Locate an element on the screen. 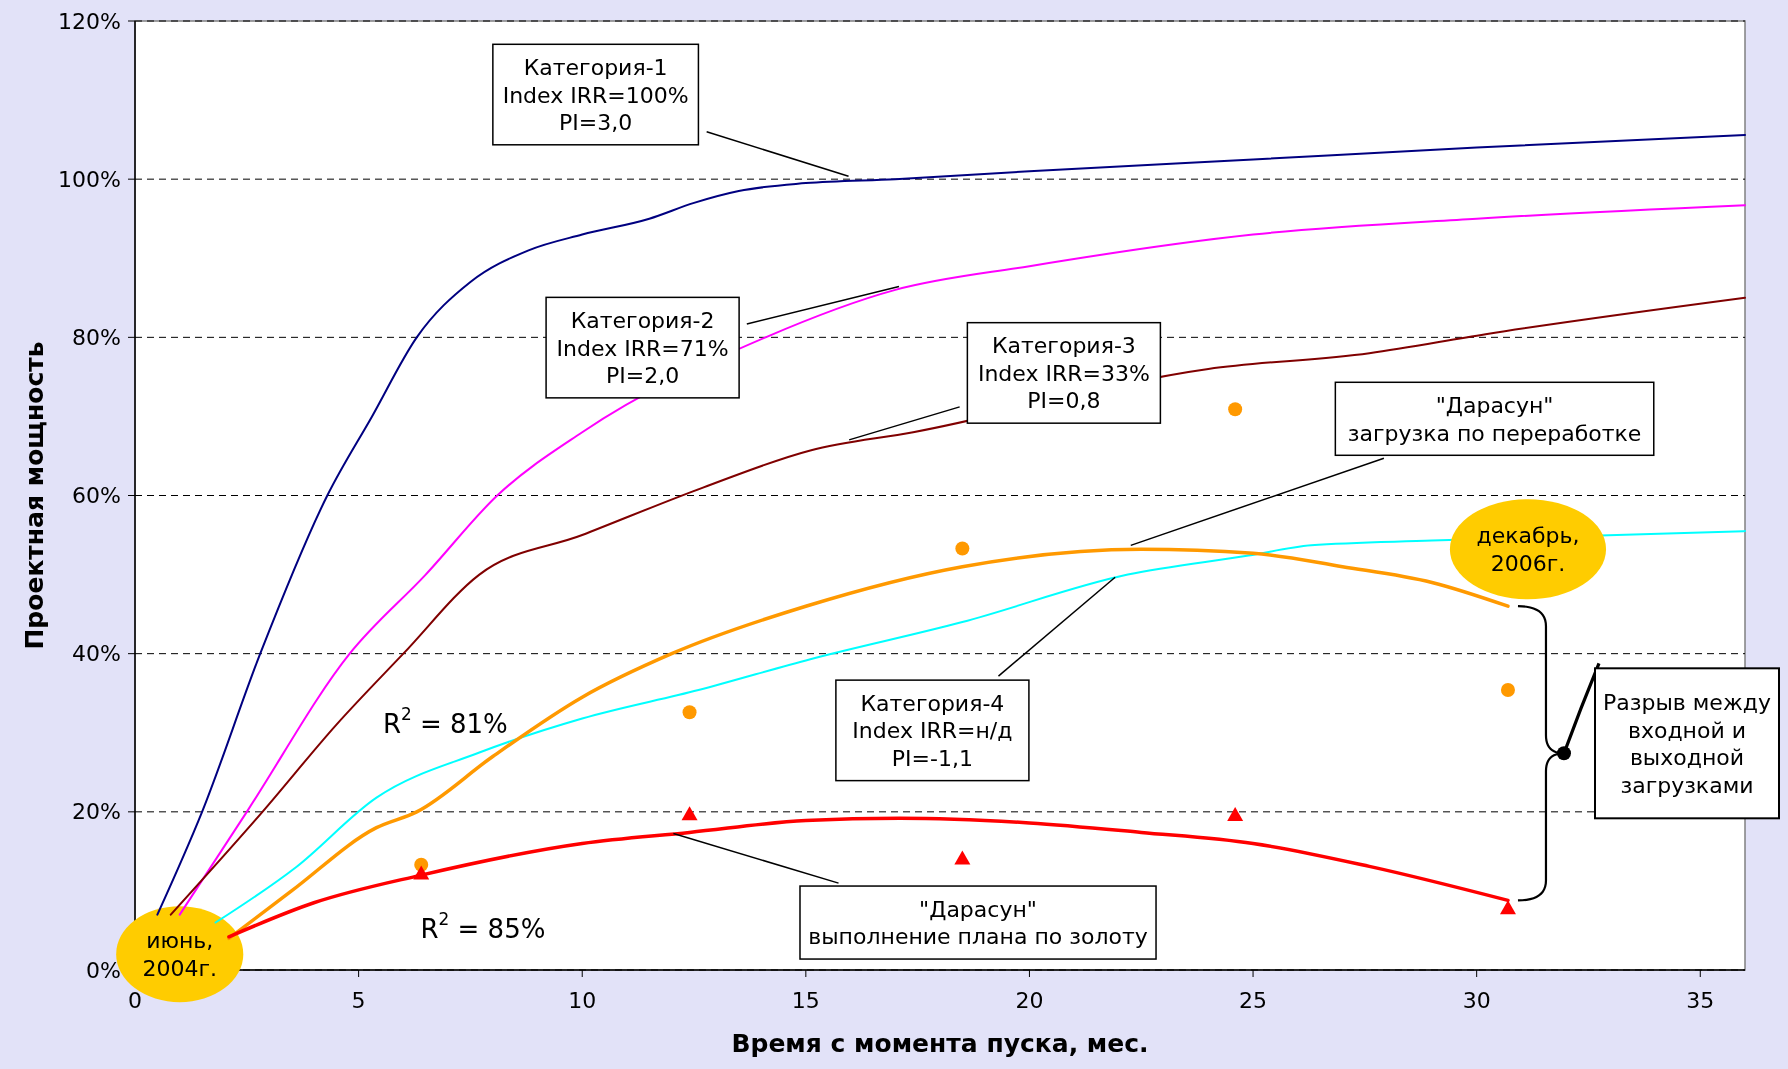 This screenshot has width=1788, height=1069. series-label: Категория-2 Index IRR=71% PI=2,0 is located at coordinates (642, 347).